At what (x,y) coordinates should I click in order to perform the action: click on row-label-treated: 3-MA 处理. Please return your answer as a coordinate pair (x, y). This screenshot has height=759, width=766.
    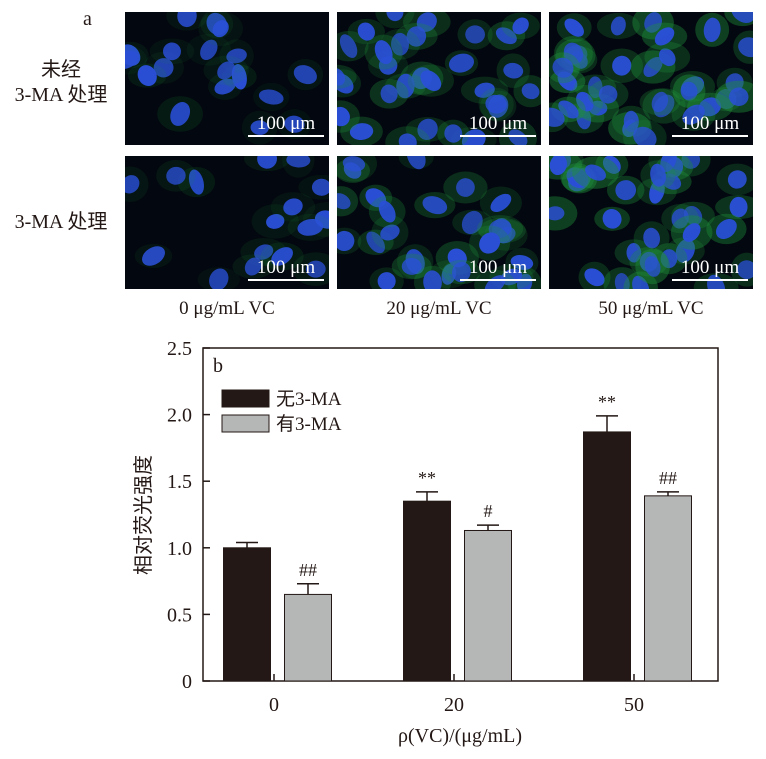
    Looking at the image, I should click on (61, 222).